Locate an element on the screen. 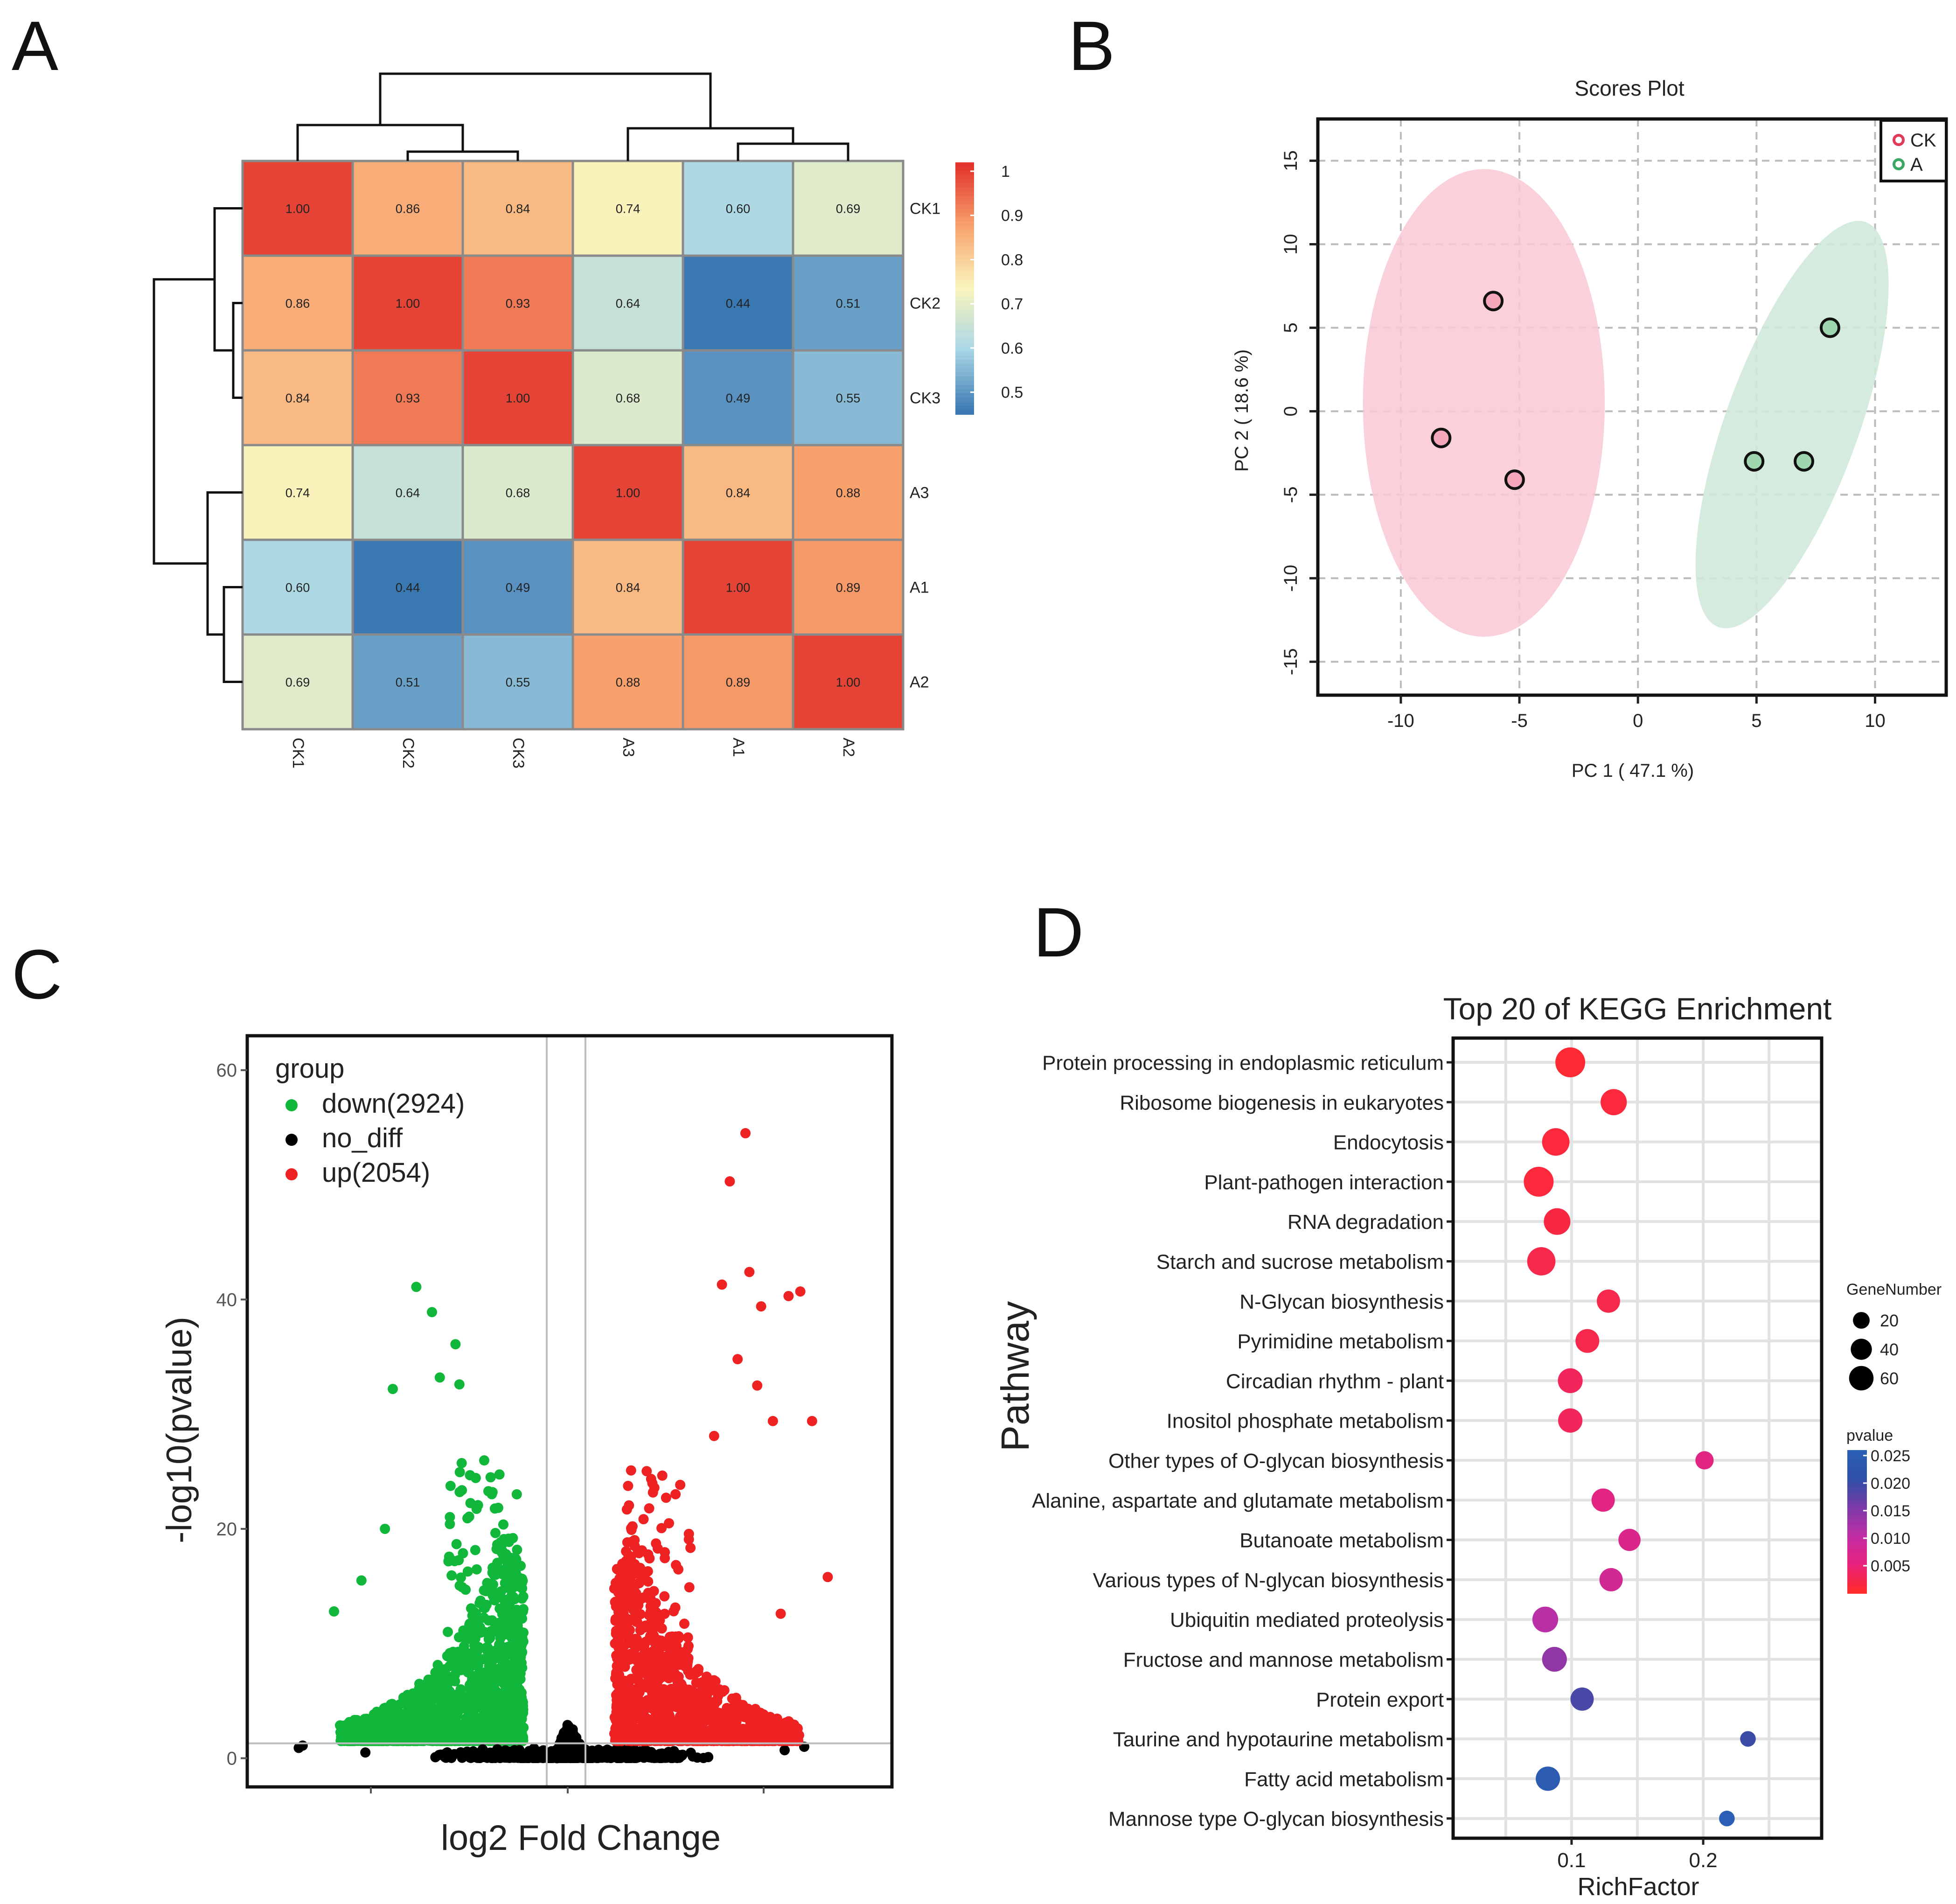 The image size is (1956, 1904). pca-y-tick-label: 0 is located at coordinates (1291, 411).